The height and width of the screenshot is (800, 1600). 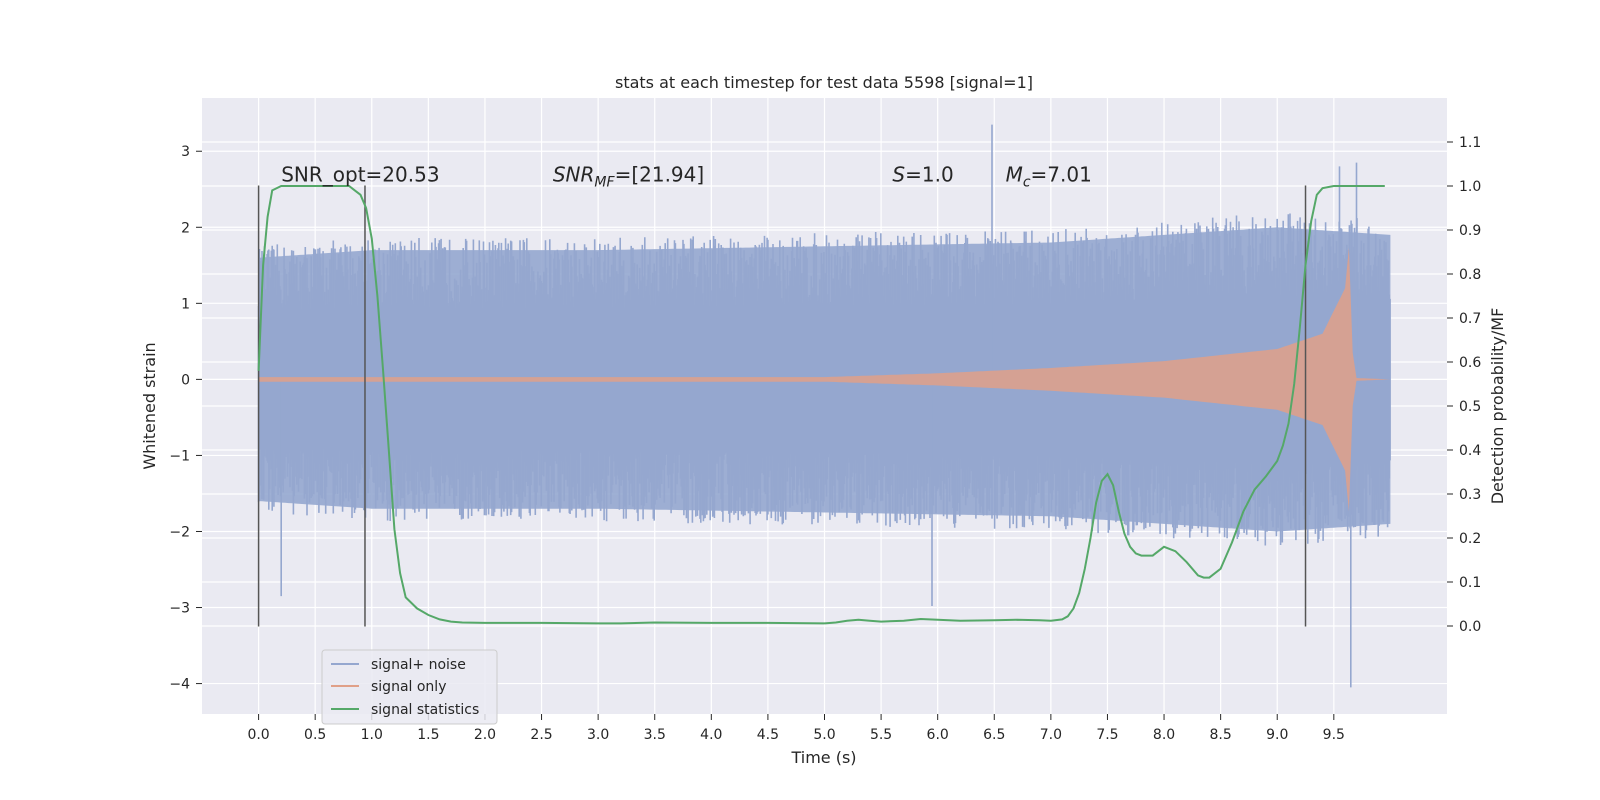 What do you see at coordinates (428, 735) in the screenshot?
I see `x-tick-label-3: 1.5` at bounding box center [428, 735].